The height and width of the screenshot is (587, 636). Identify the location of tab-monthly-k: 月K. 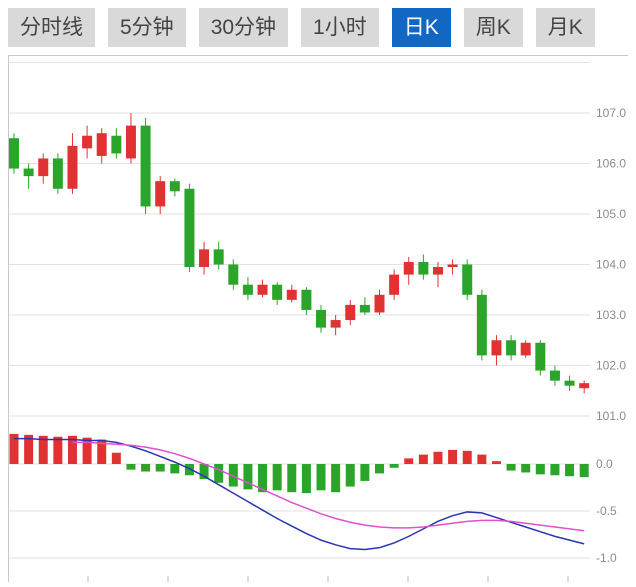
(565, 27).